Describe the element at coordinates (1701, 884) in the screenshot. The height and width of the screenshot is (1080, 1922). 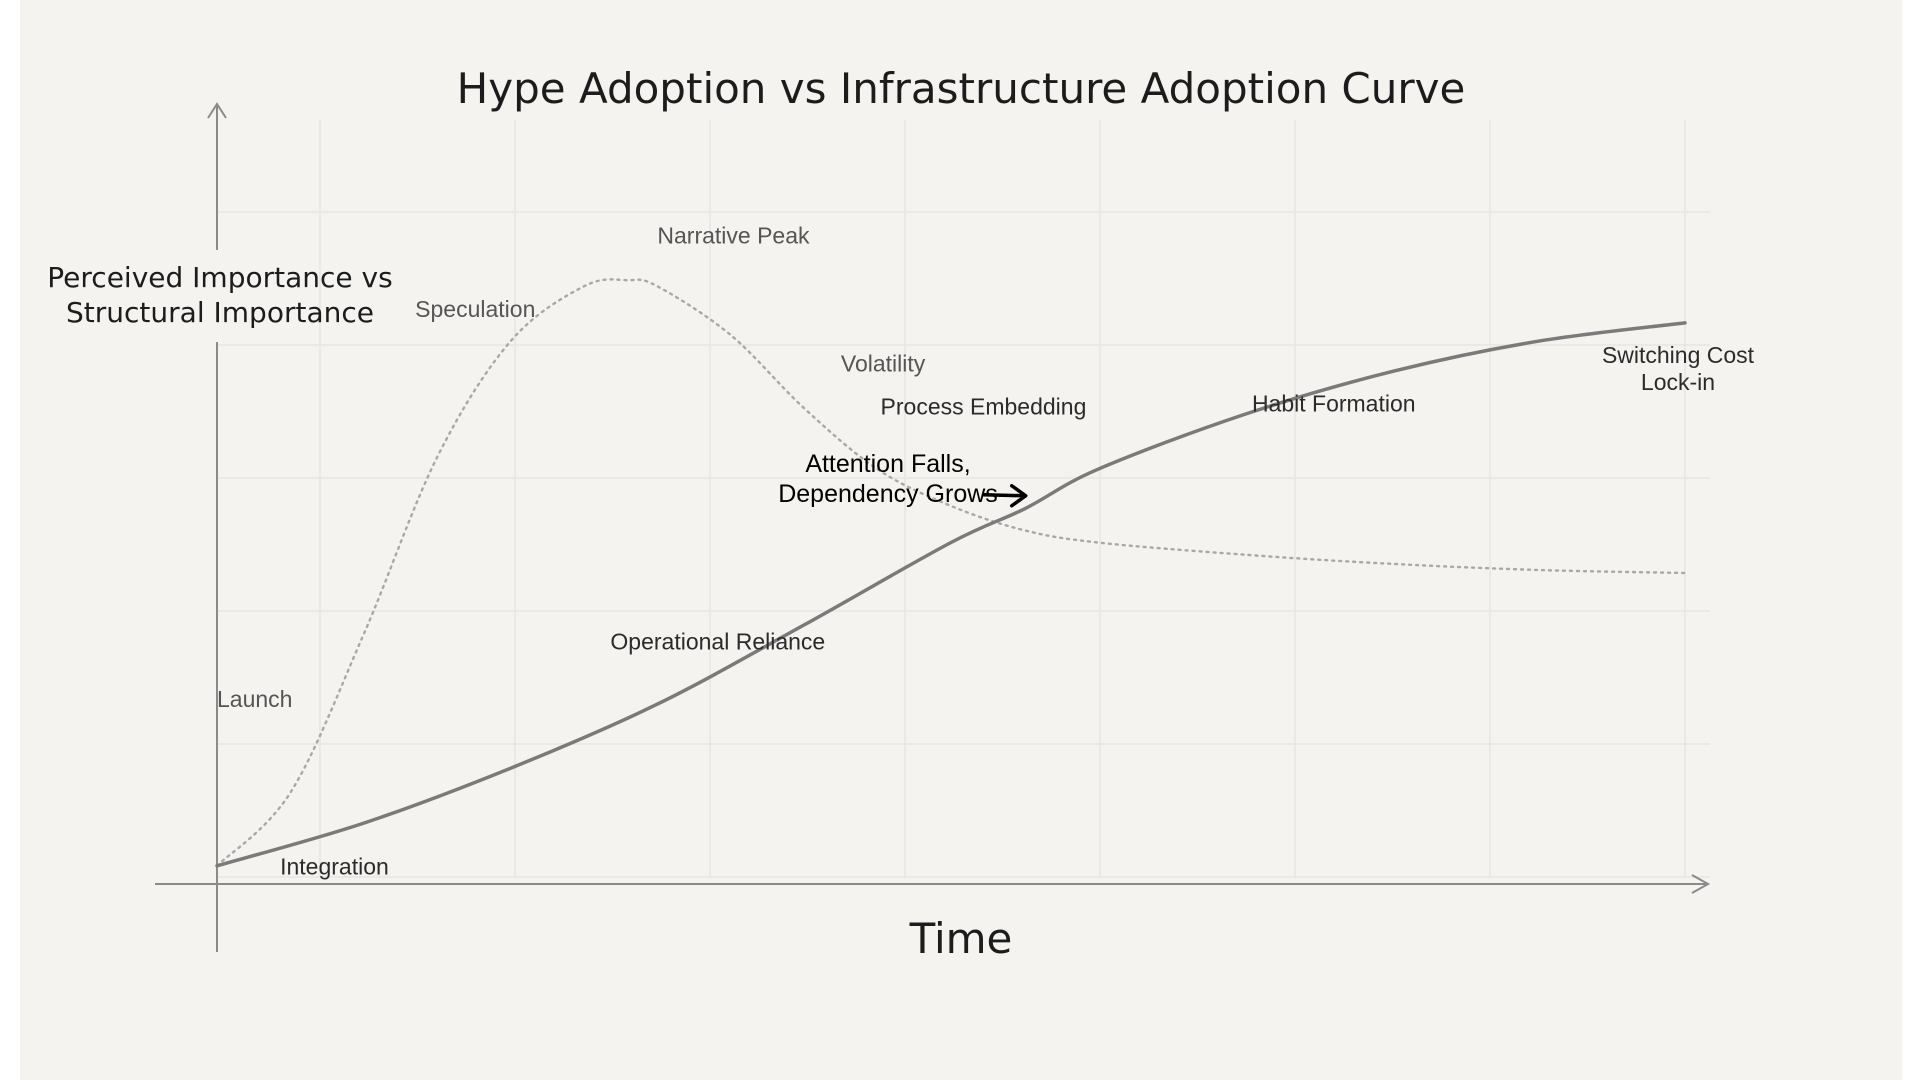
I see `x-axis-arrow-icon` at that location.